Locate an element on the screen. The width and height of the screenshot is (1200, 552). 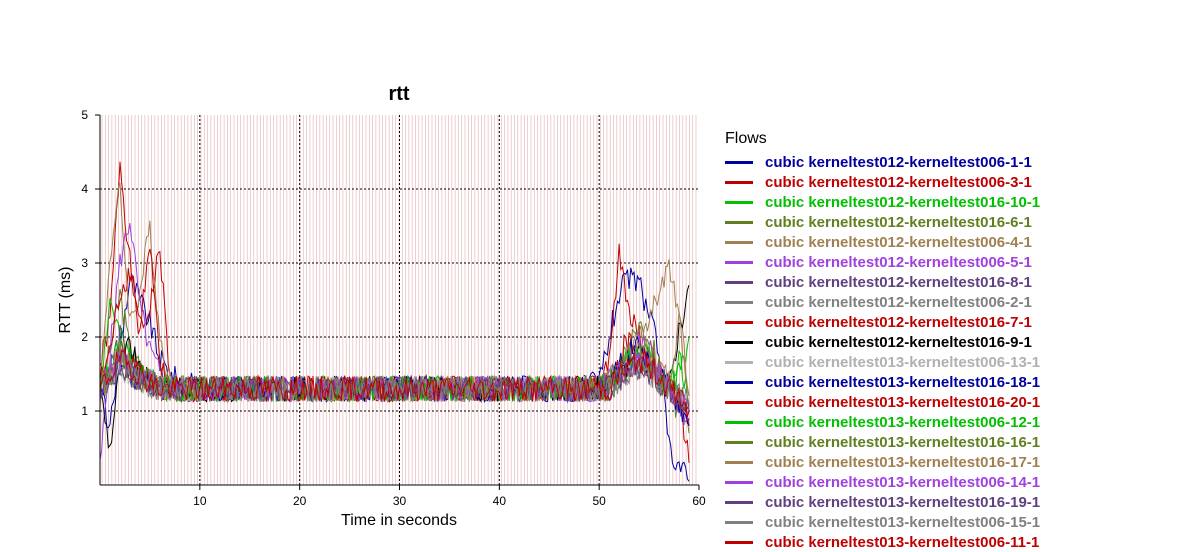
legend-label: cubic kerneltest012-kerneltest006-1-1 is located at coordinates (898, 162).